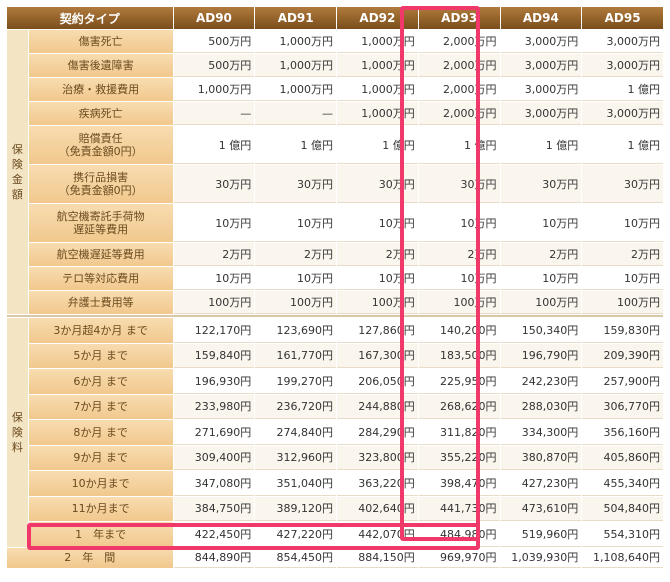 The width and height of the screenshot is (670, 582). What do you see at coordinates (541, 18) in the screenshot?
I see `column-header-ad94: AD94` at bounding box center [541, 18].